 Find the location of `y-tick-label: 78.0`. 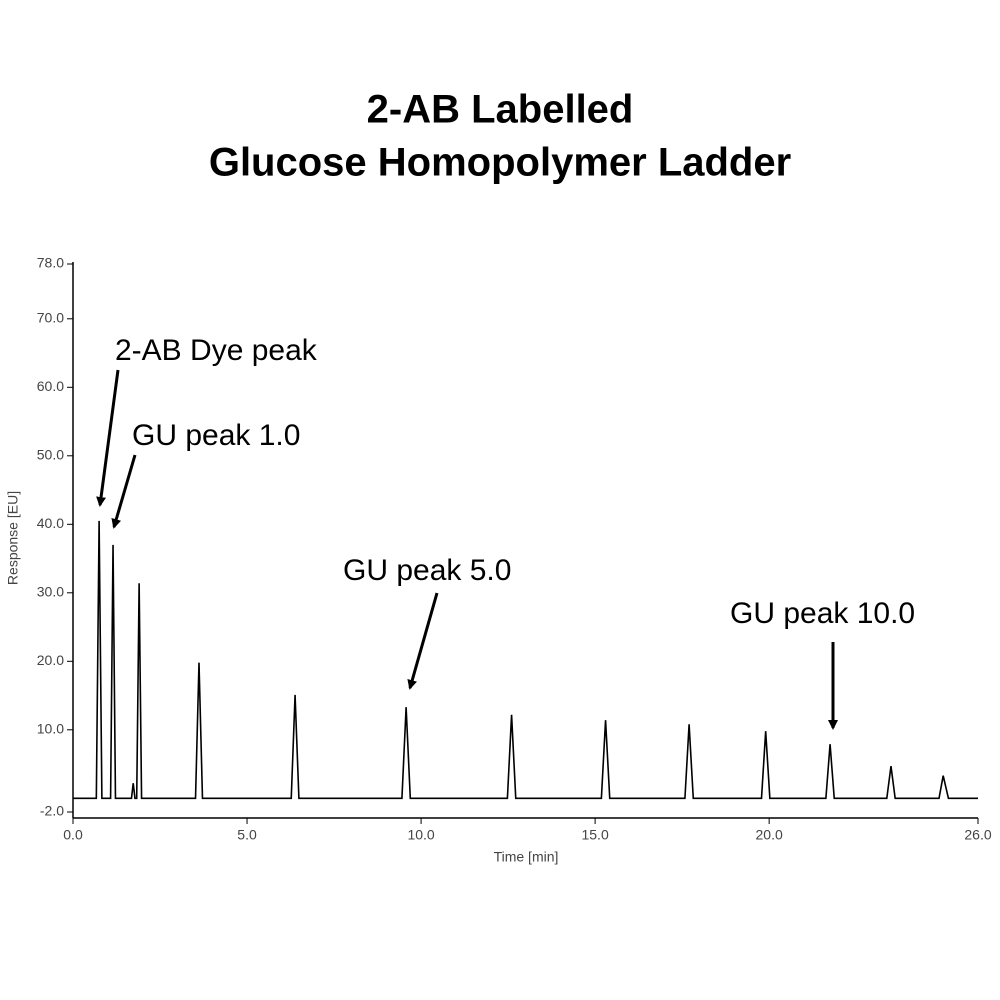

y-tick-label: 78.0 is located at coordinates (50, 263).